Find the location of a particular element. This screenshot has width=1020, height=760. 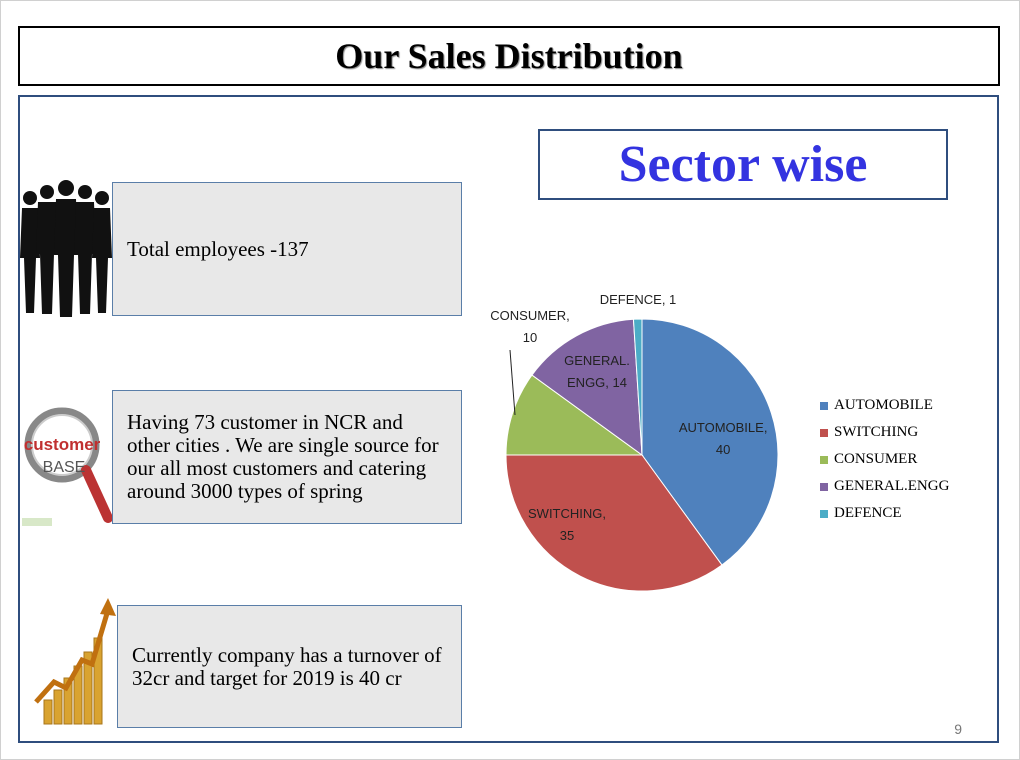

legend-item-switching: SWITCHING is located at coordinates (884, 432).